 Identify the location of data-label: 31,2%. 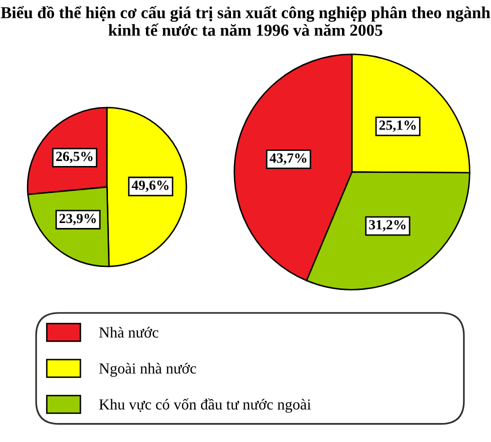
(387, 226).